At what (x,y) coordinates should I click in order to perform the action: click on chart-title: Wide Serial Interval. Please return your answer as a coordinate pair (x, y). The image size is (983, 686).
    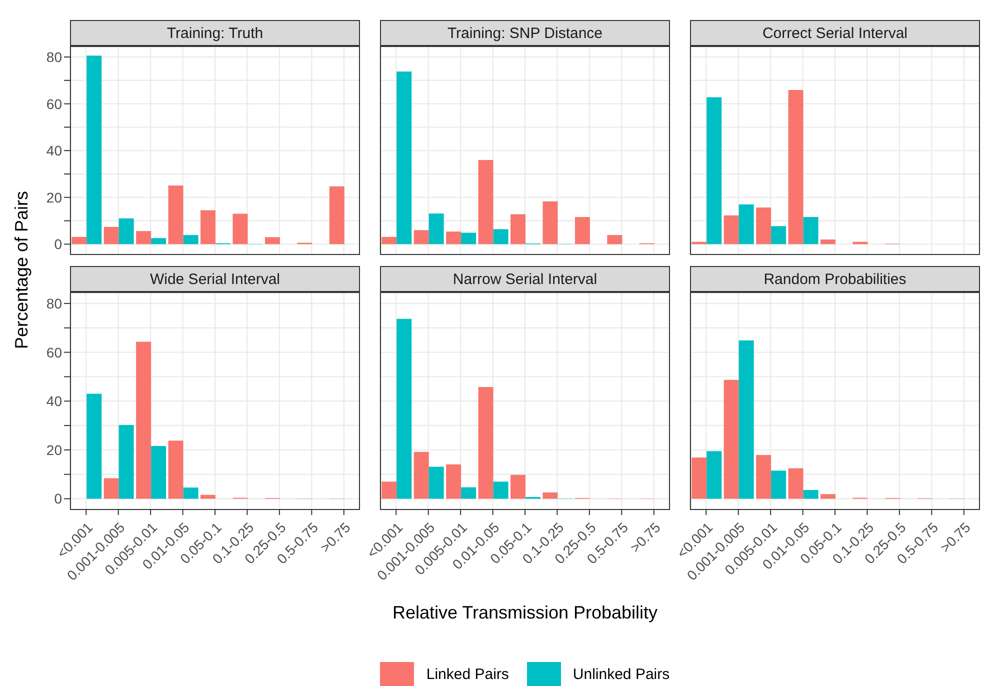
    Looking at the image, I should click on (215, 279).